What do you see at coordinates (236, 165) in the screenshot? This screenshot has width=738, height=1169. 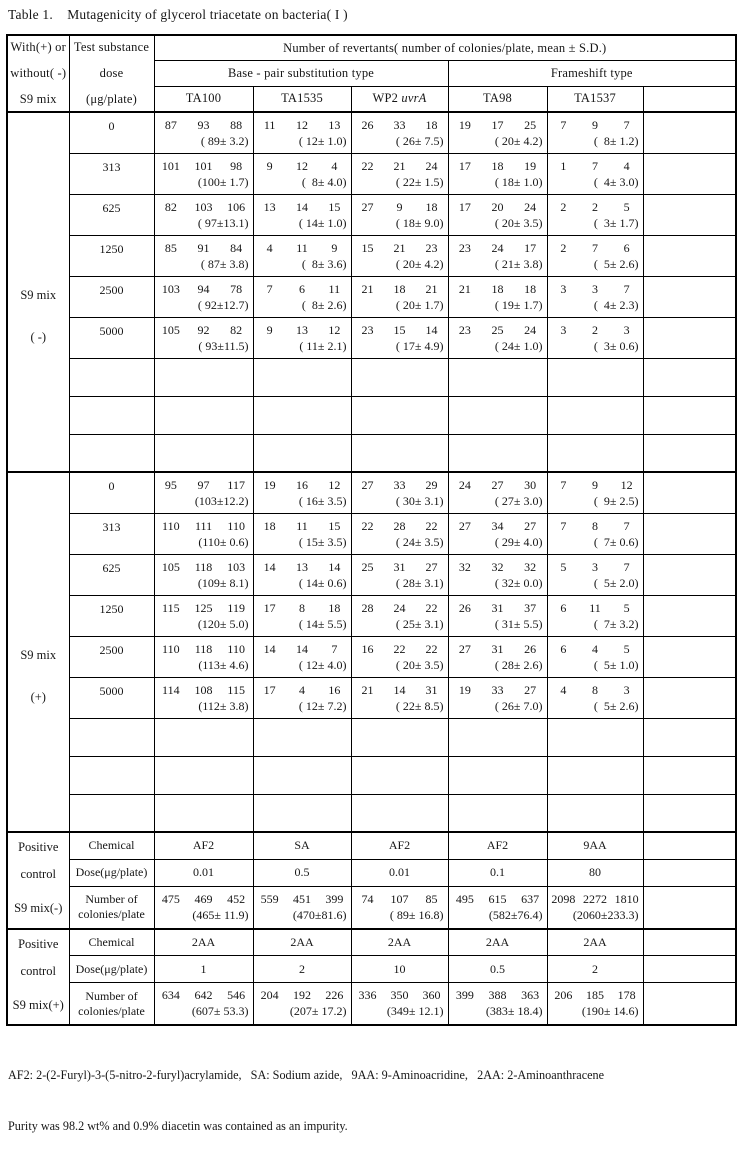 I see `replicate-count: 98` at bounding box center [236, 165].